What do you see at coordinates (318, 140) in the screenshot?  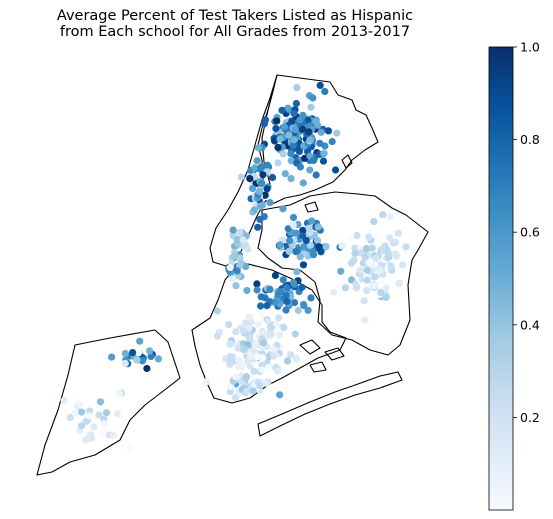 I see `bronx-outline` at bounding box center [318, 140].